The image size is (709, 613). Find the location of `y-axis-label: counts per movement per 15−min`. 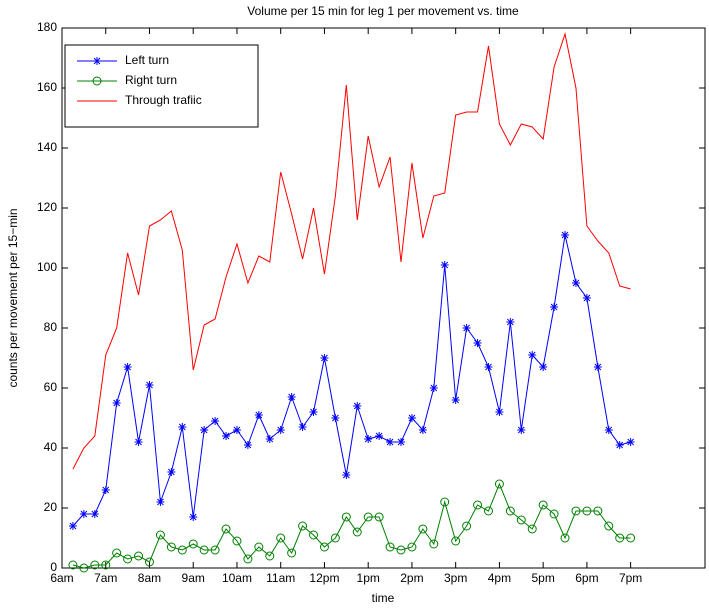

y-axis-label: counts per movement per 15−min is located at coordinates (13, 297).